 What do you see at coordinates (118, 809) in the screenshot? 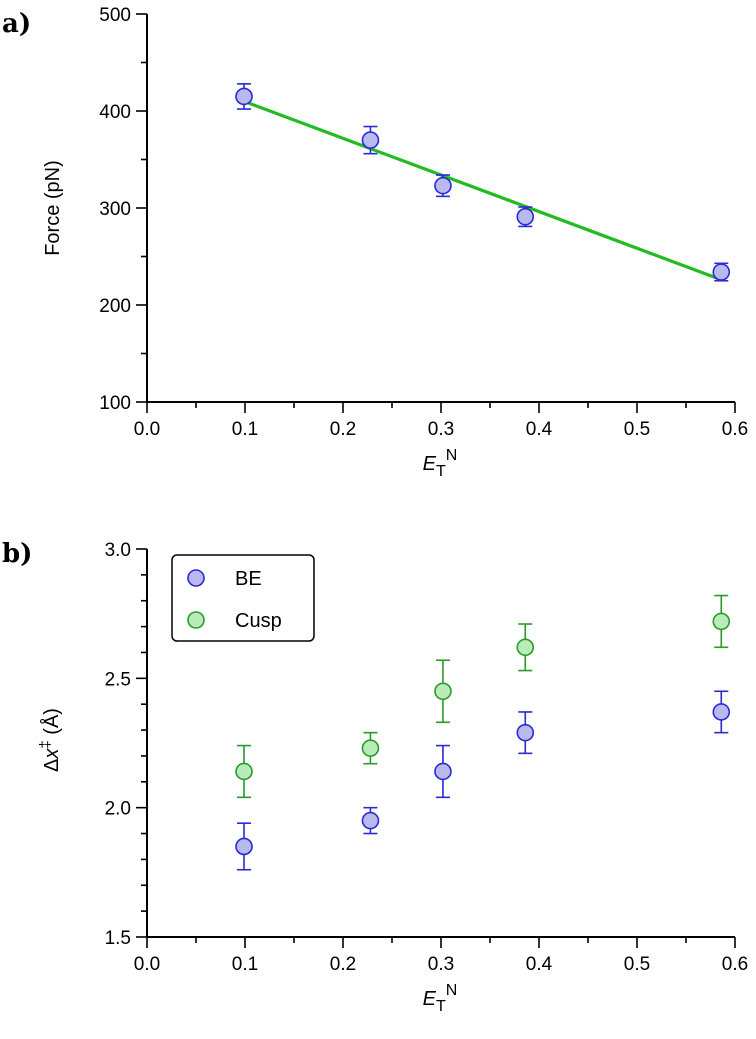
I see `y-tick-label: 2.0` at bounding box center [118, 809].